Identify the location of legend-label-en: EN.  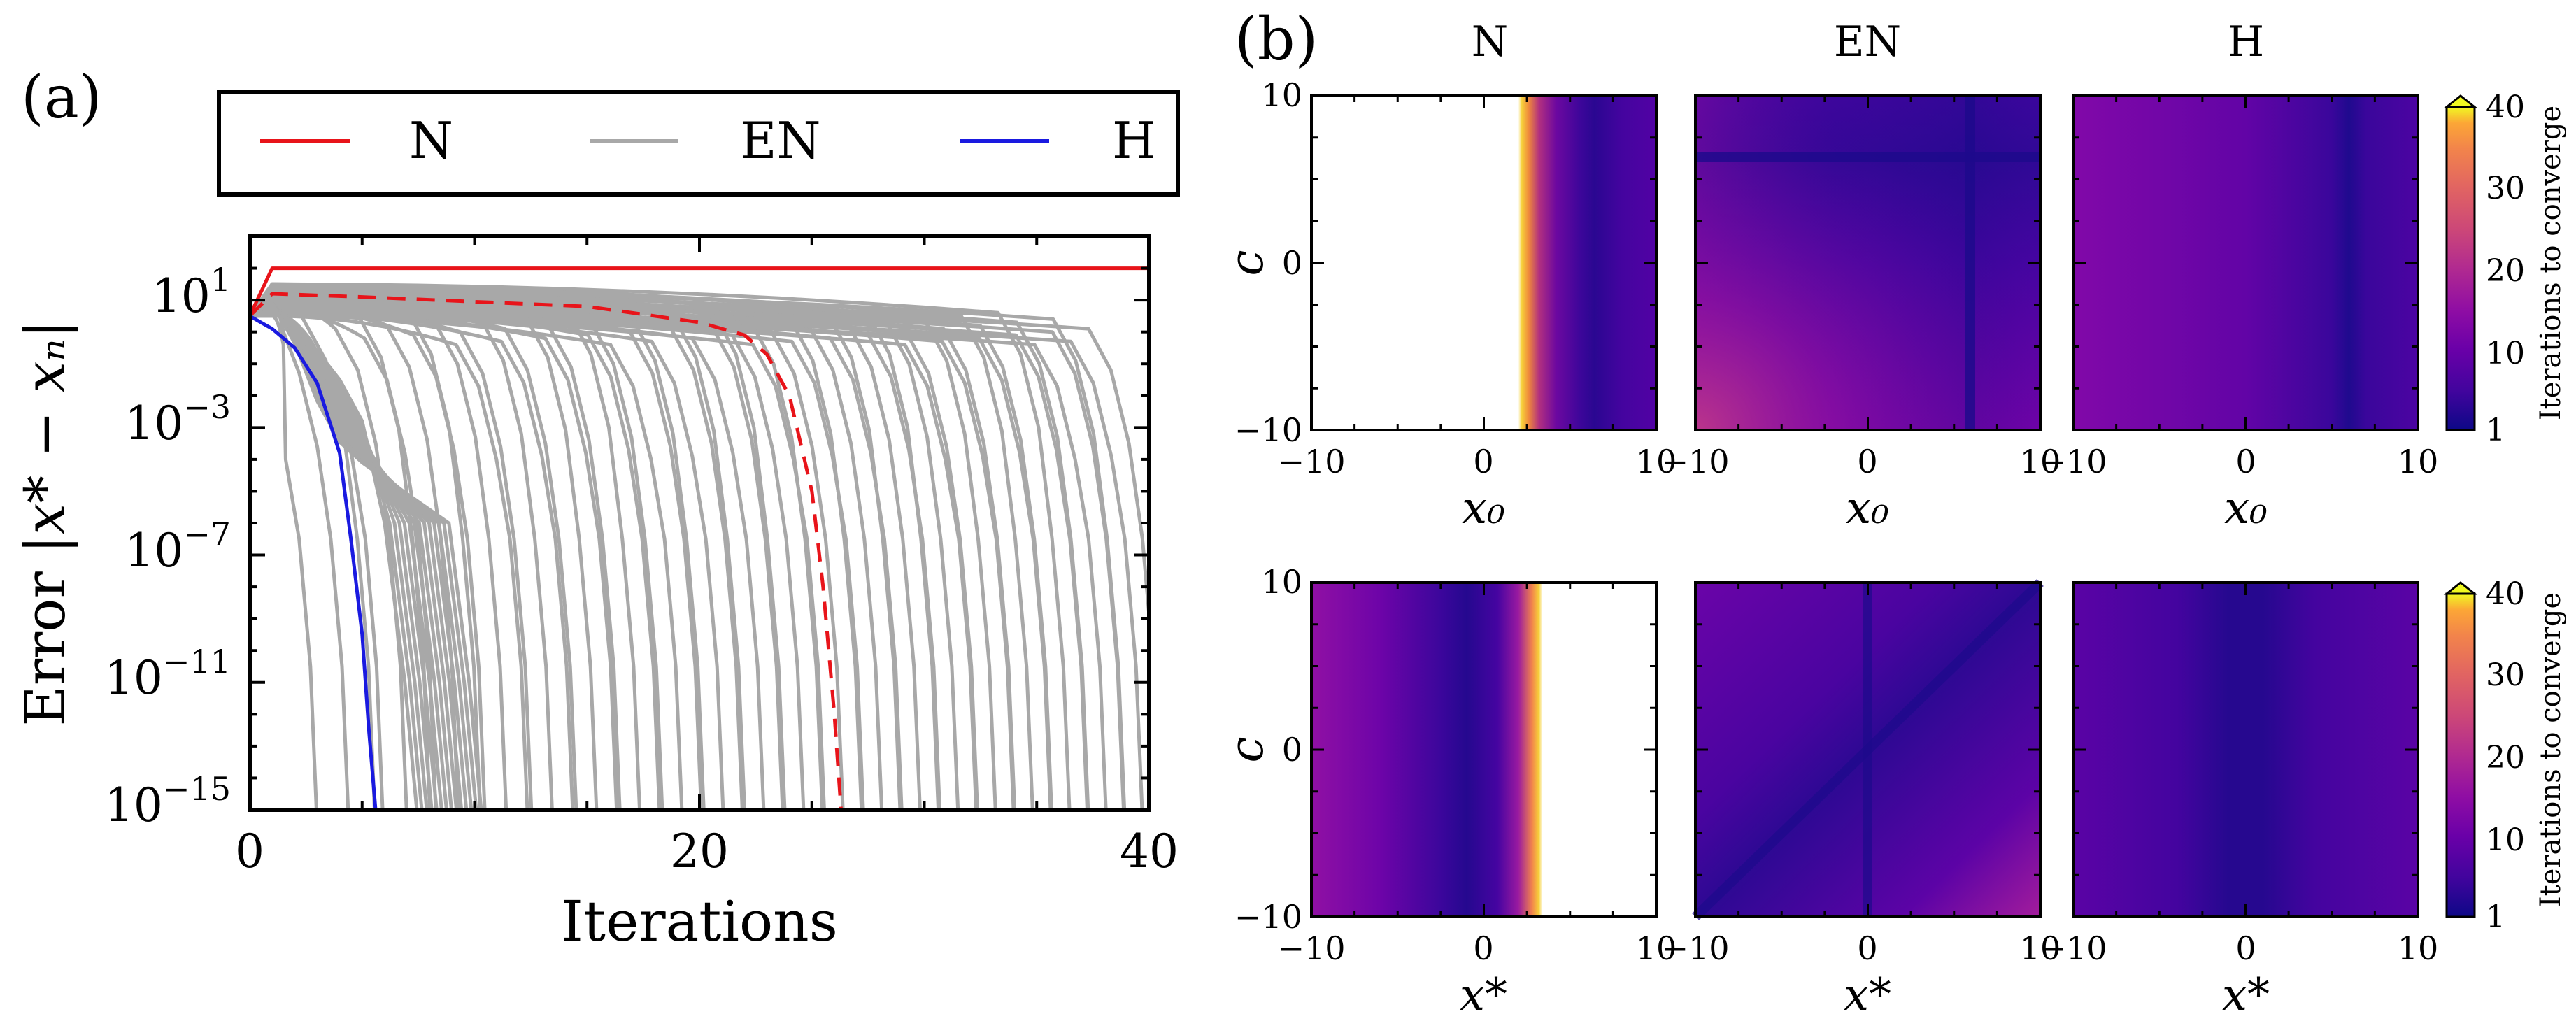
(780, 140).